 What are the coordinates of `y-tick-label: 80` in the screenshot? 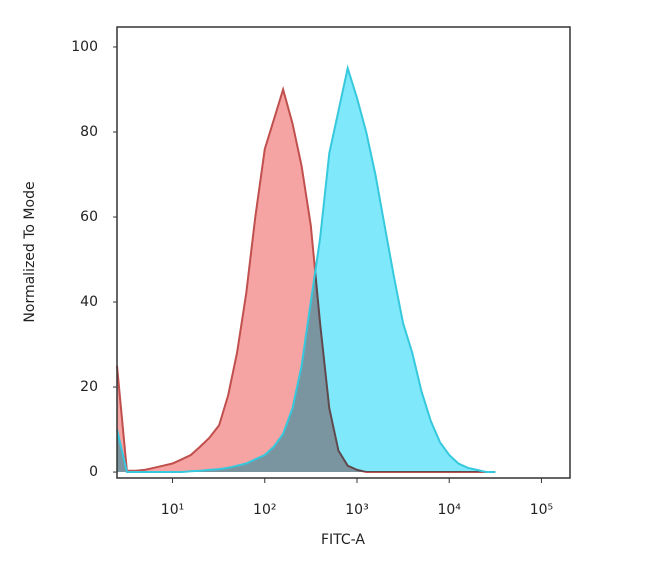 It's located at (89, 132).